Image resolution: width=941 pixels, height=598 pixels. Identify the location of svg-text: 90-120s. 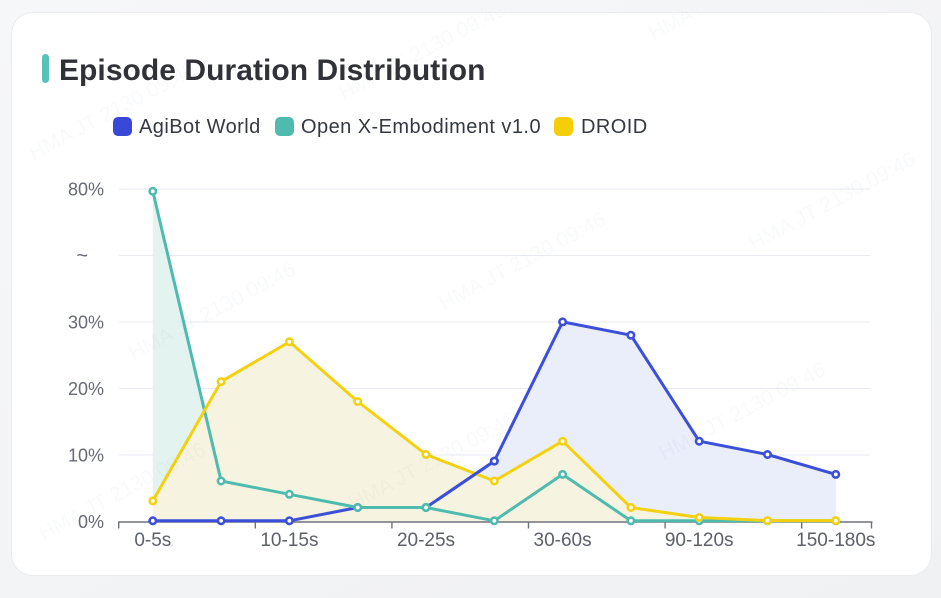
(699, 540).